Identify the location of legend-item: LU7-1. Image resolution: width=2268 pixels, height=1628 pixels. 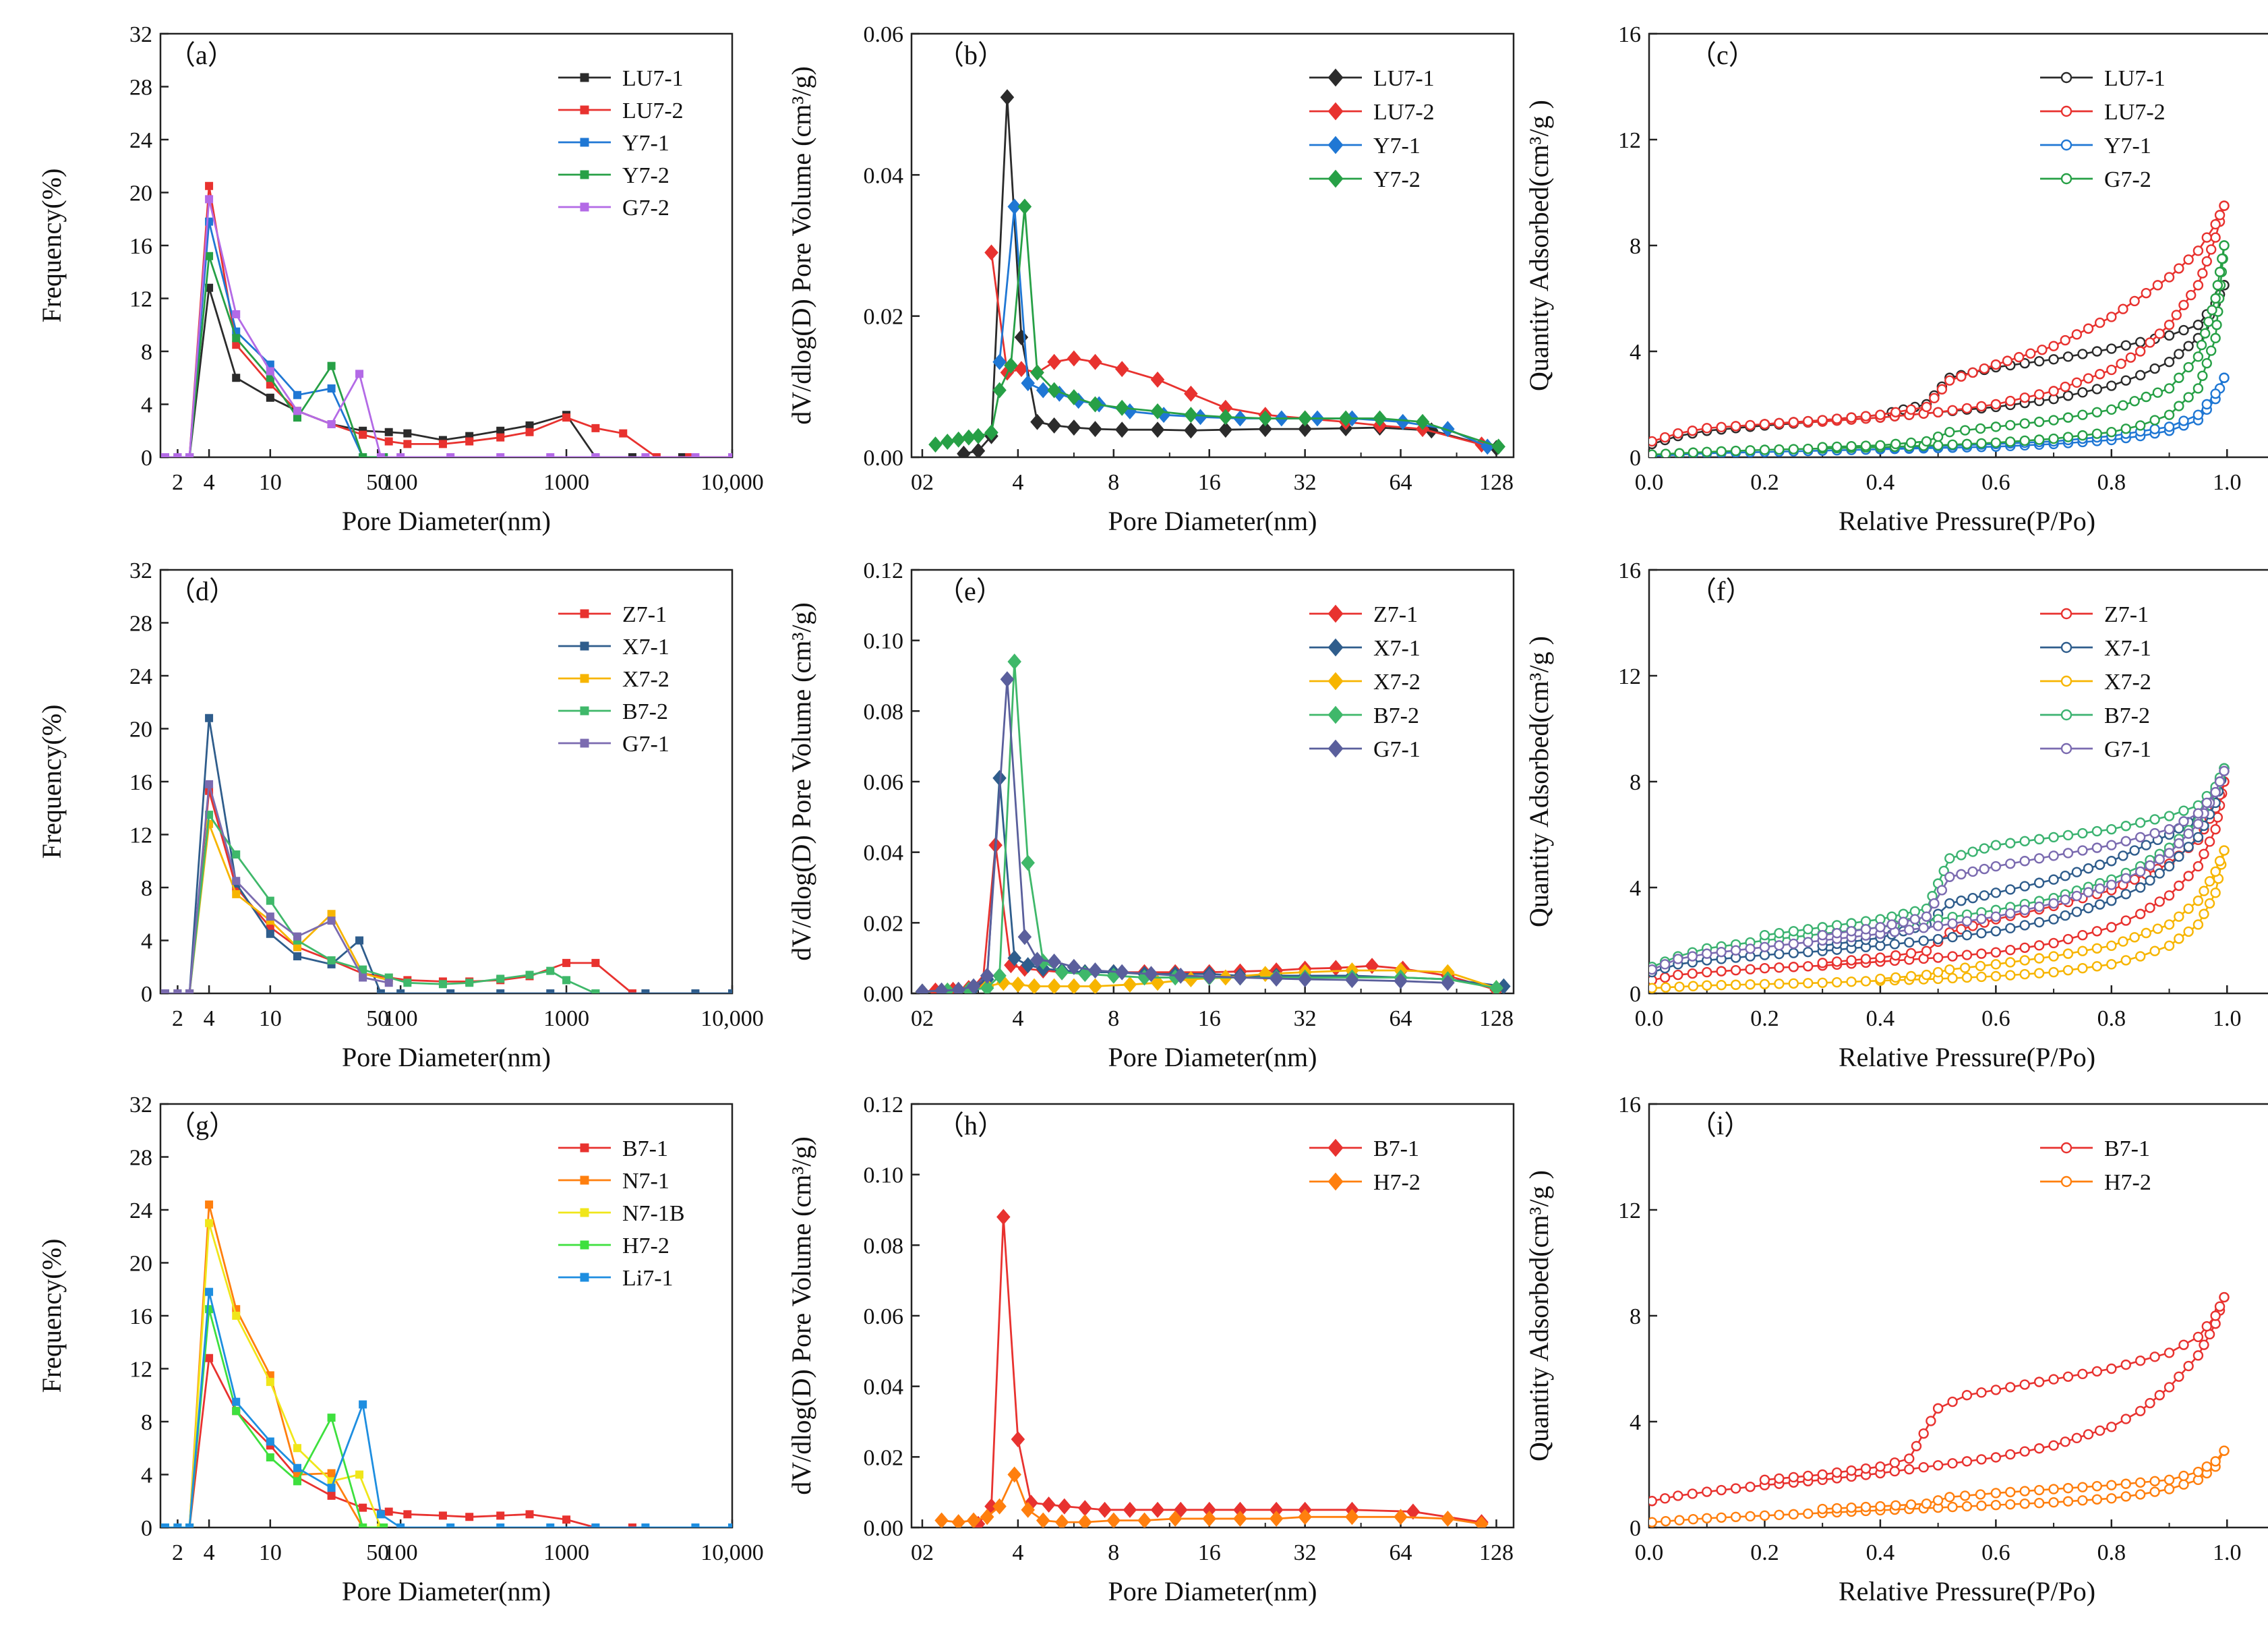
(2103, 78).